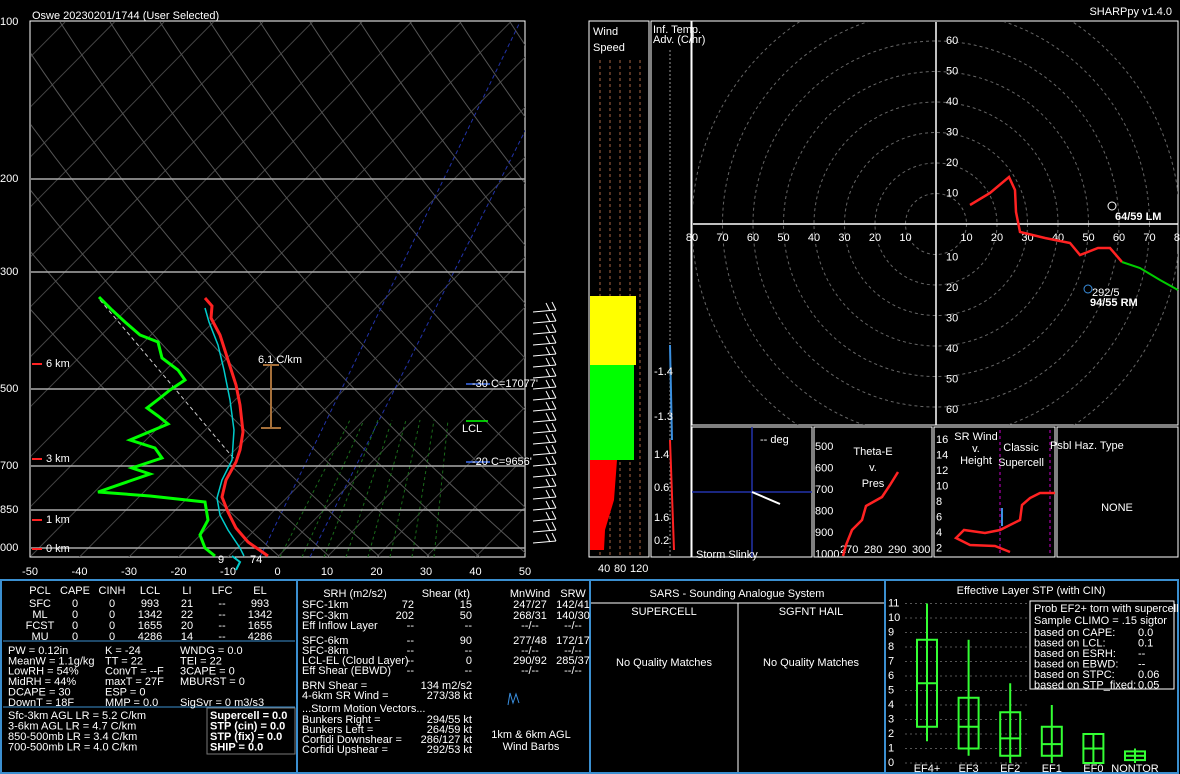 This screenshot has height=774, width=1180. I want to click on index: WNDG = 0.0, so click(211, 651).